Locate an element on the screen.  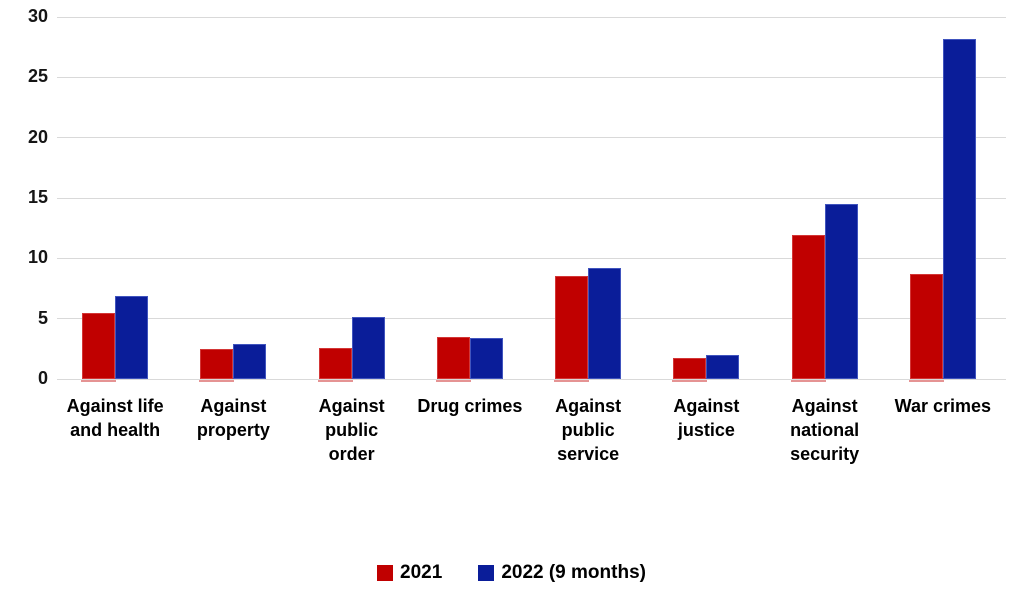
category-label: Against justice is located at coordinates (706, 418).